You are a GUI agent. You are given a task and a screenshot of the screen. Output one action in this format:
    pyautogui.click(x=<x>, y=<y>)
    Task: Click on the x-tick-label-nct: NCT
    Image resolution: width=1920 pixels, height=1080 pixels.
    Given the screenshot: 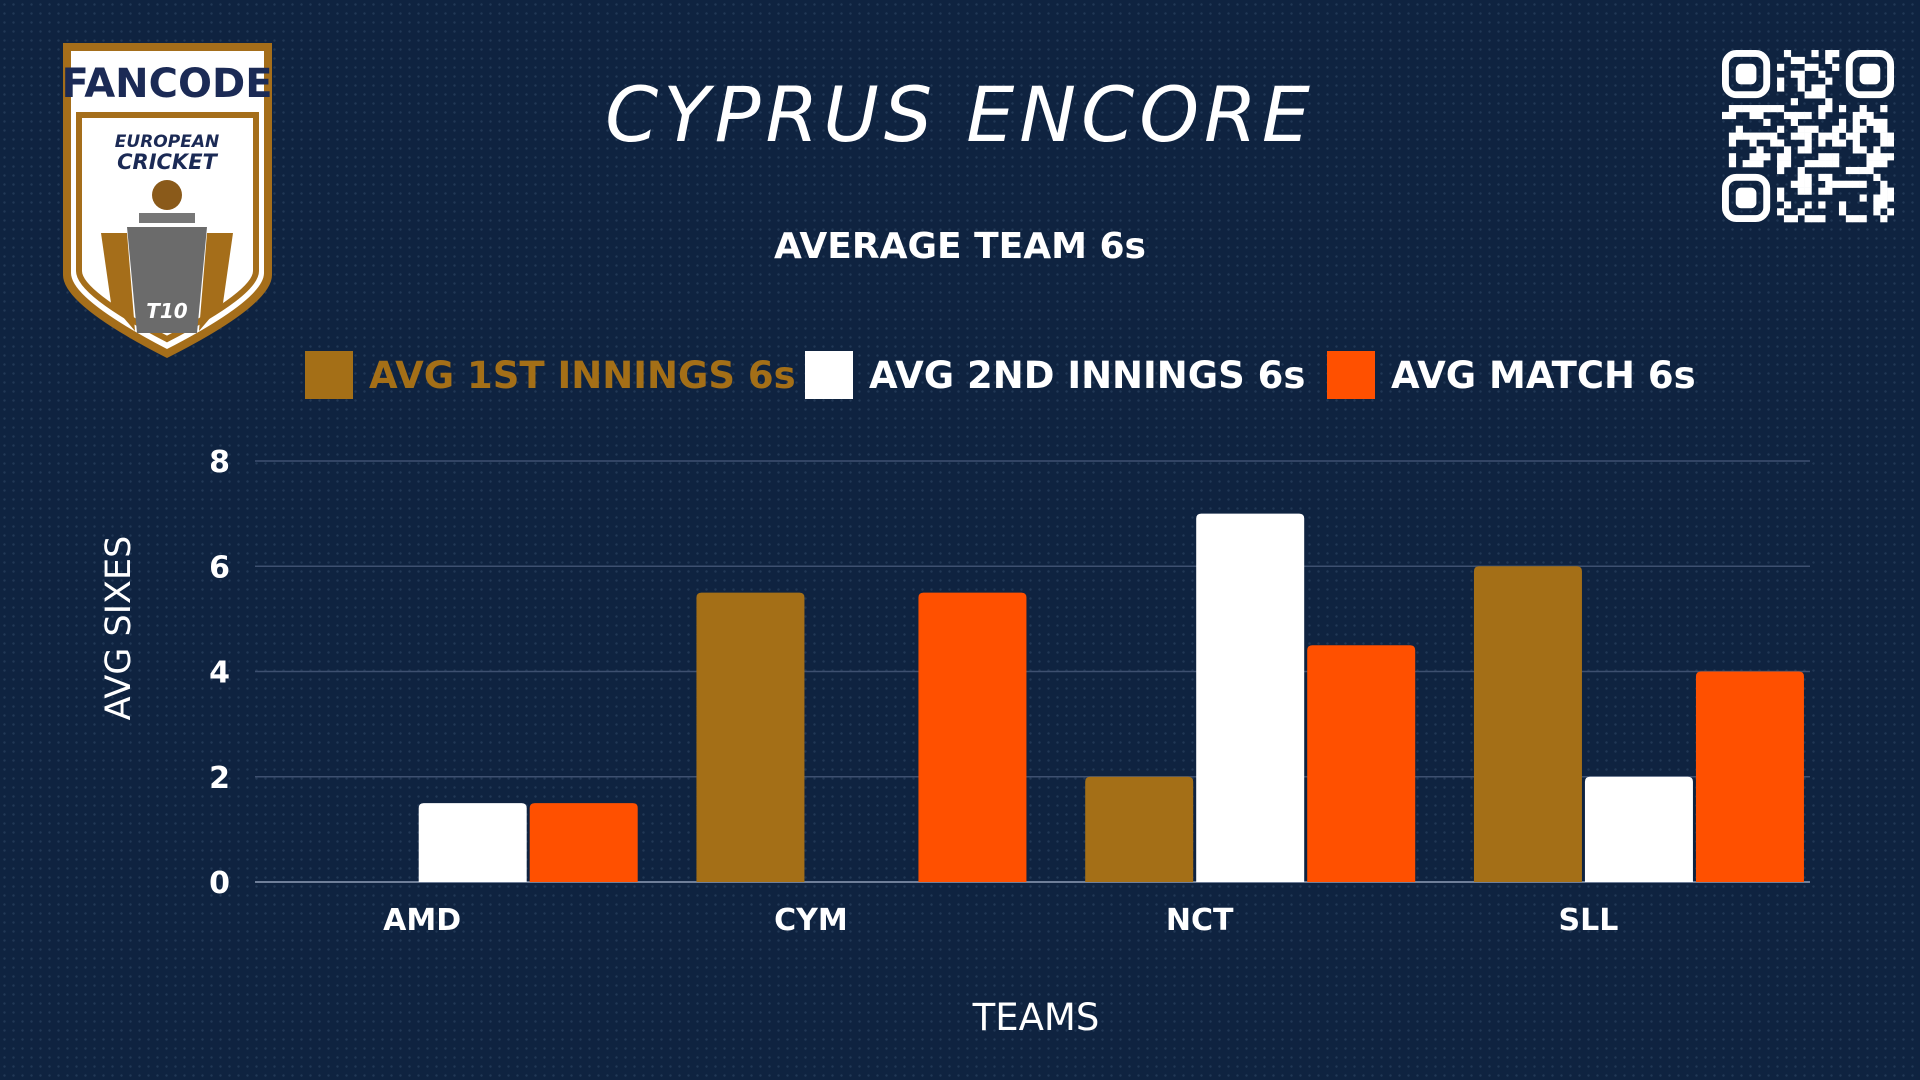 What is the action you would take?
    pyautogui.click(x=1200, y=920)
    